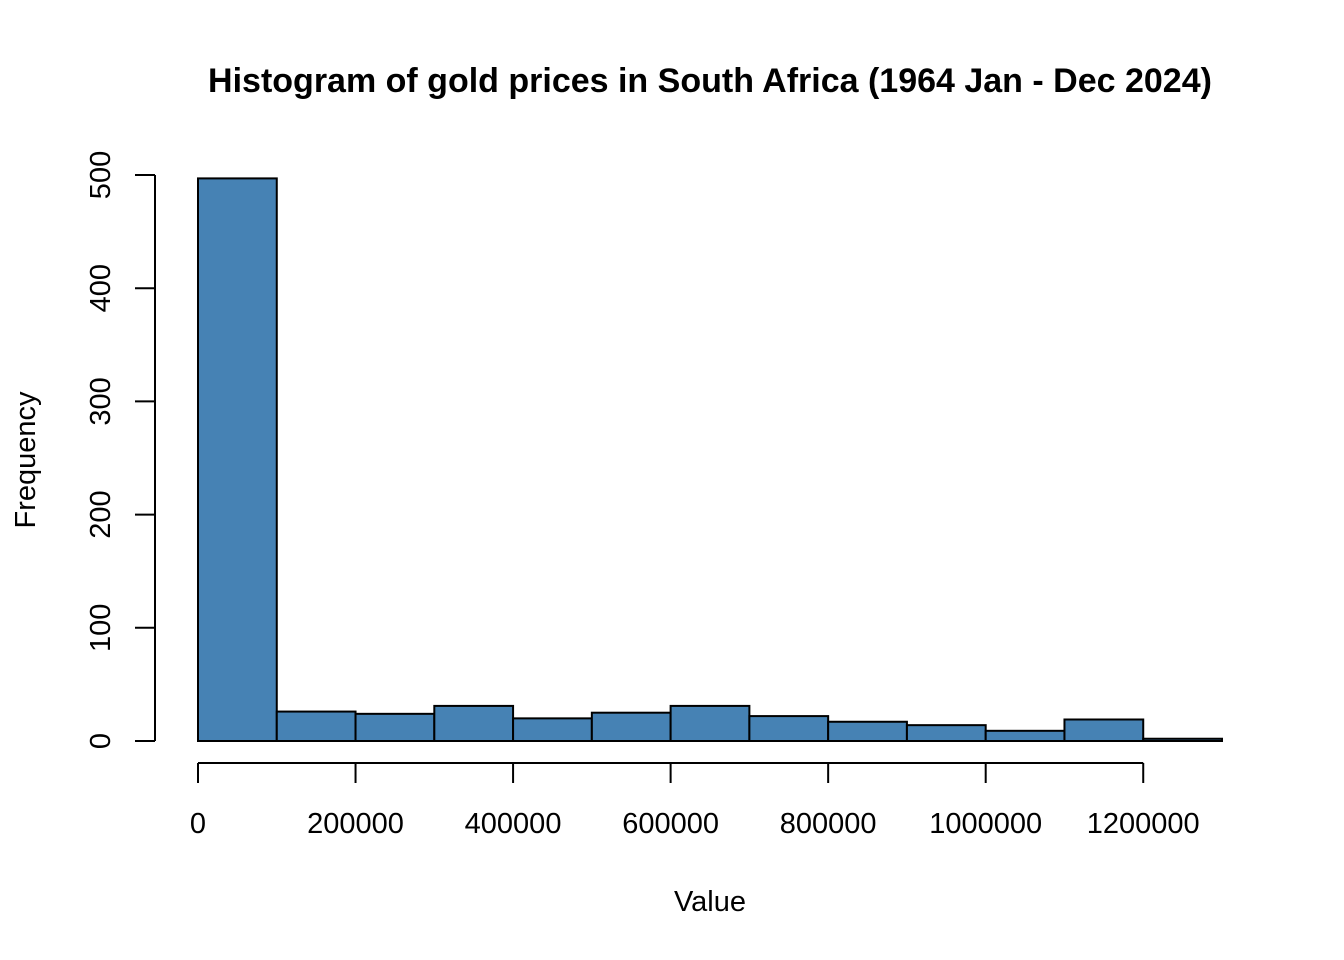  Describe the element at coordinates (101, 514) in the screenshot. I see `y-tick-label: 200` at that location.